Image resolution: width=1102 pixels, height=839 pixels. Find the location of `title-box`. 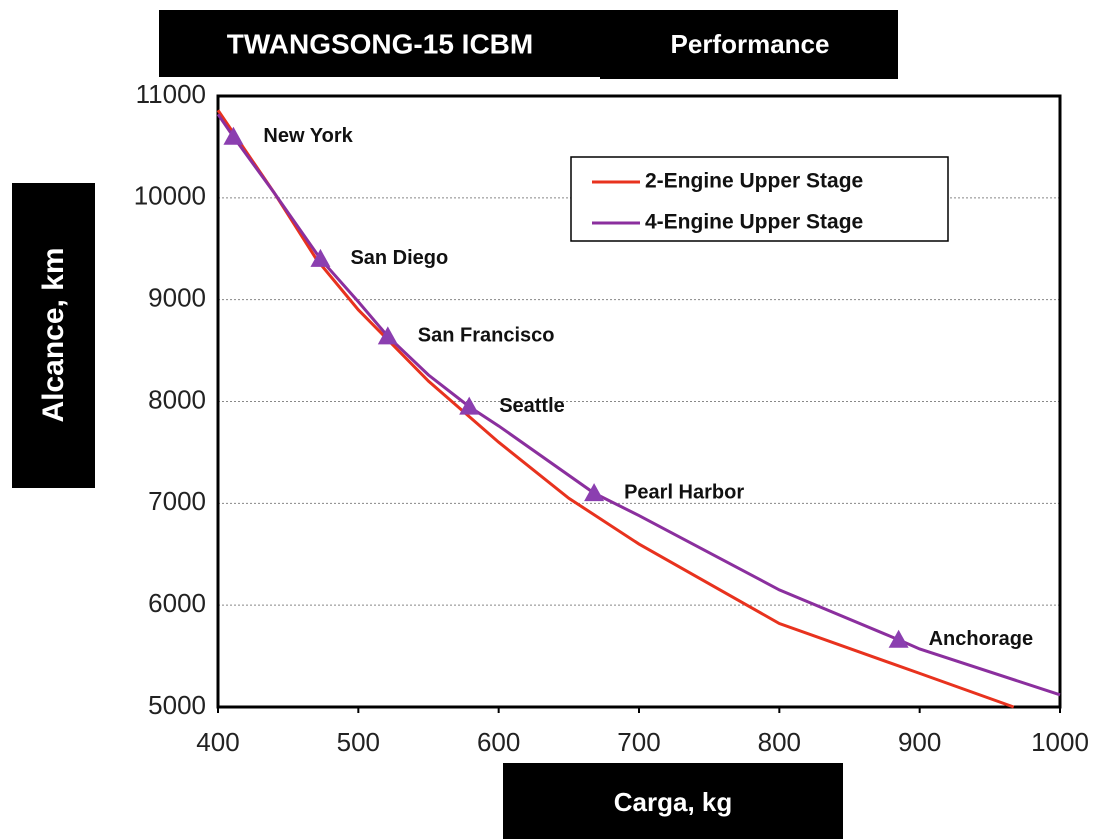

title-box is located at coordinates (380, 43).